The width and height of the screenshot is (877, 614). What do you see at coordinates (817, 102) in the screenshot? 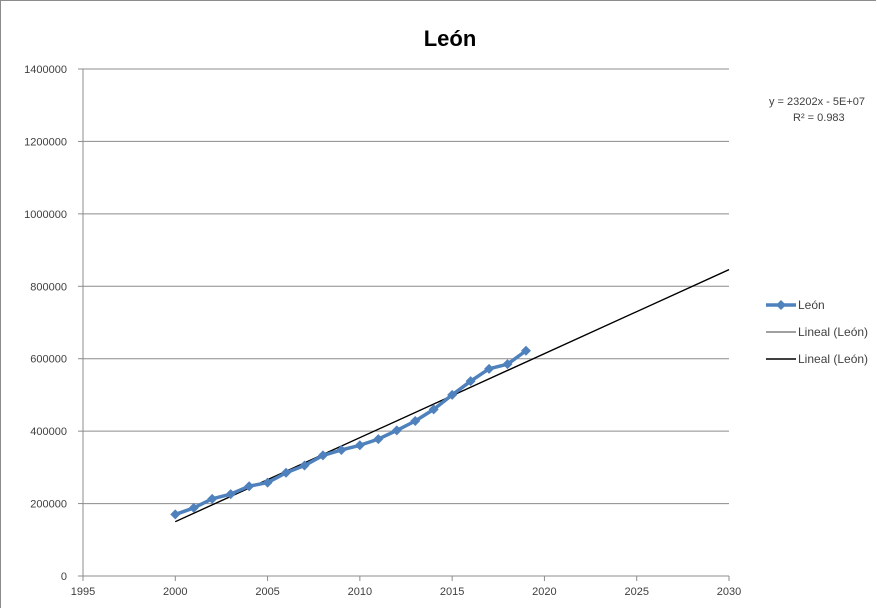
I see `trendline-equation: y = 23202x - 5E+07` at bounding box center [817, 102].